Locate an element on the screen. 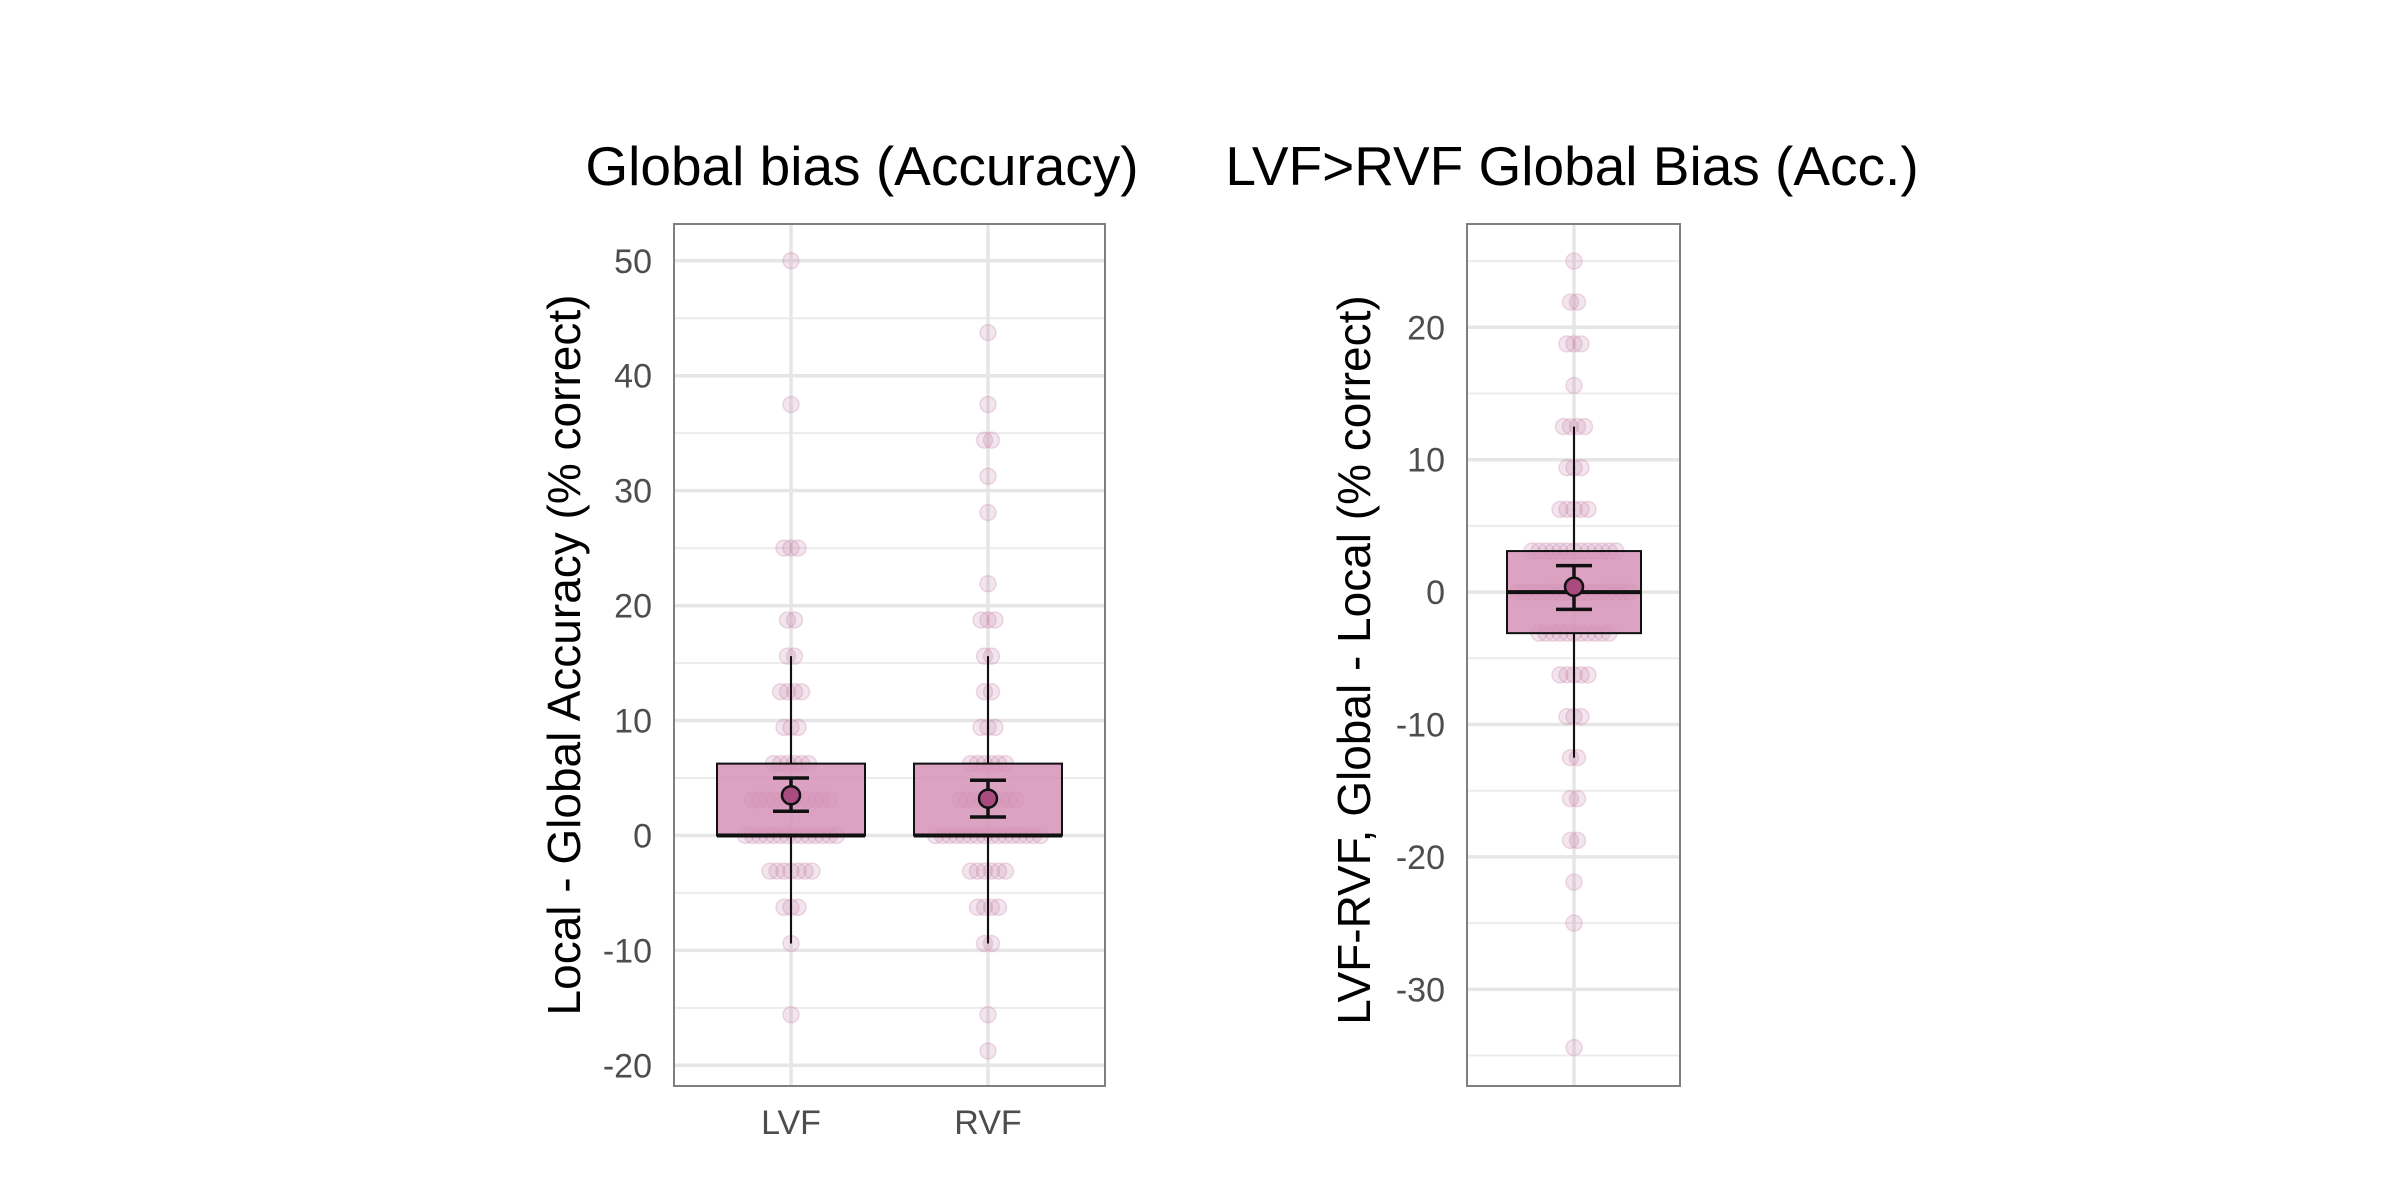 Image resolution: width=2400 pixels, height=1200 pixels. x-tick-label: LVF is located at coordinates (791, 1123).